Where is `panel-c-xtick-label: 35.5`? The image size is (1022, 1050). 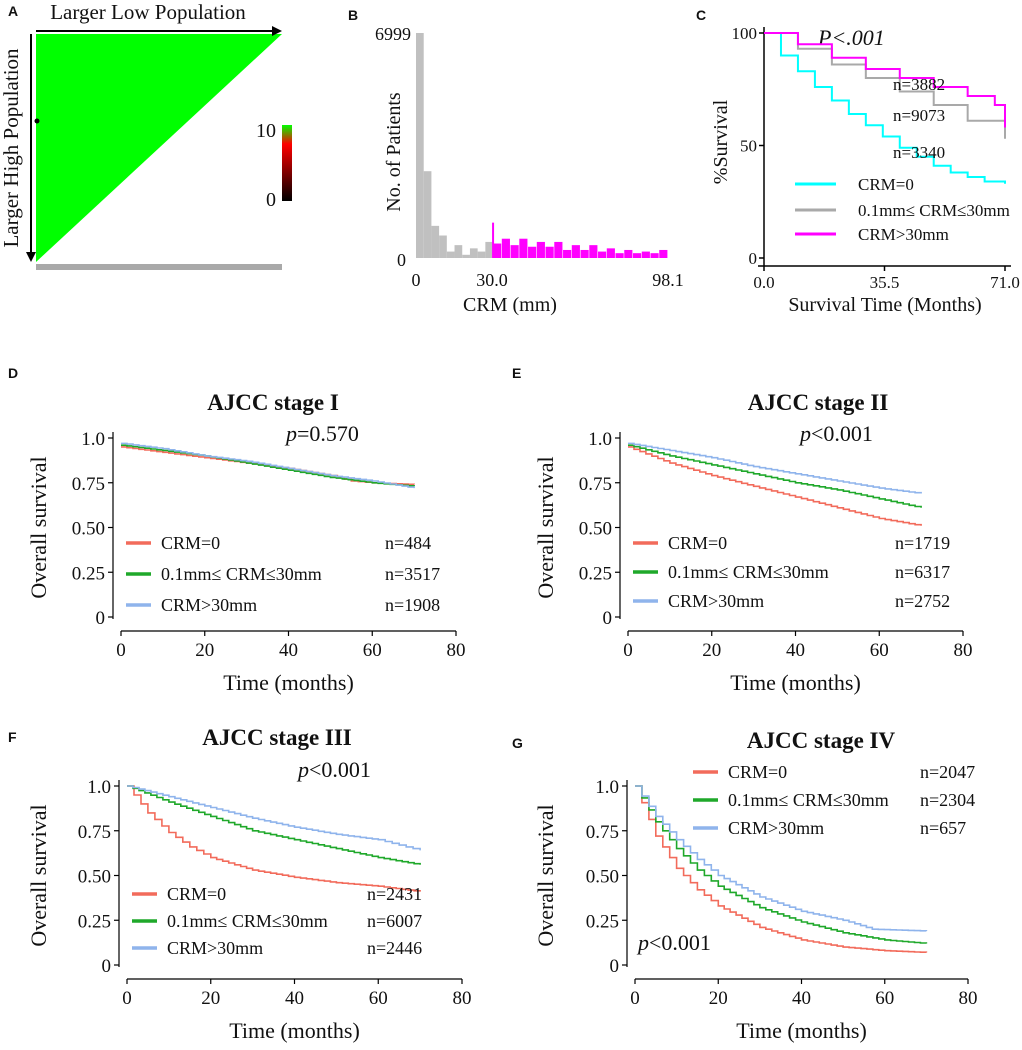
panel-c-xtick-label: 35.5 is located at coordinates (885, 282).